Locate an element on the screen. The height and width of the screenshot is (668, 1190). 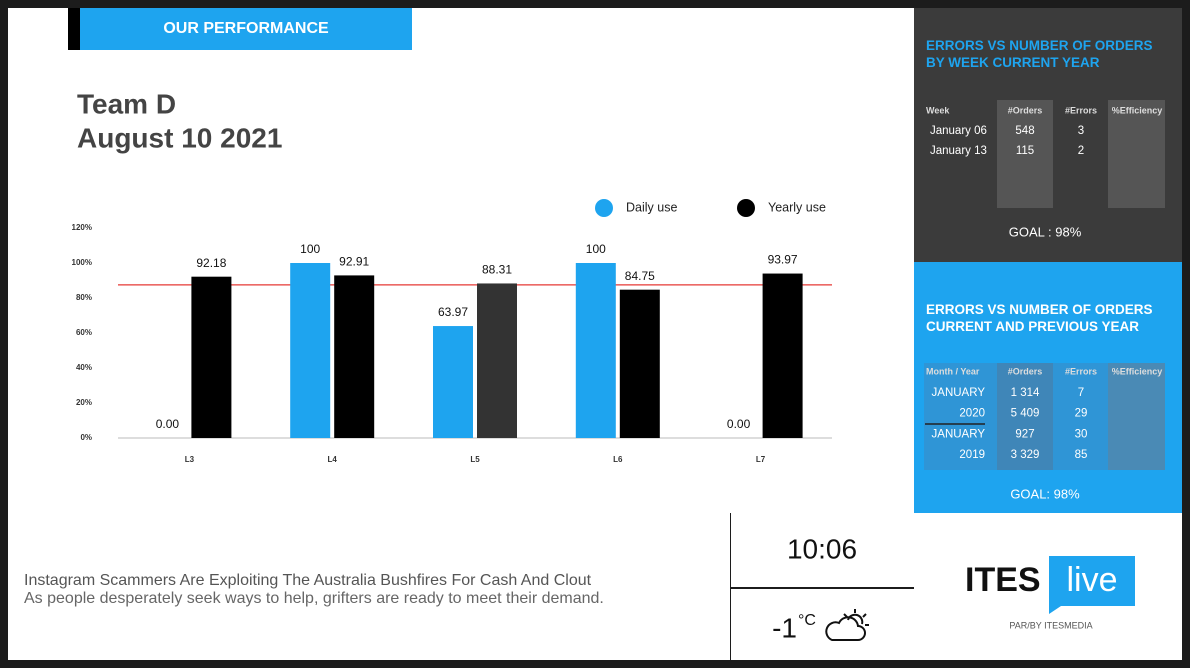
table-cell: 2019 is located at coordinates (972, 455).